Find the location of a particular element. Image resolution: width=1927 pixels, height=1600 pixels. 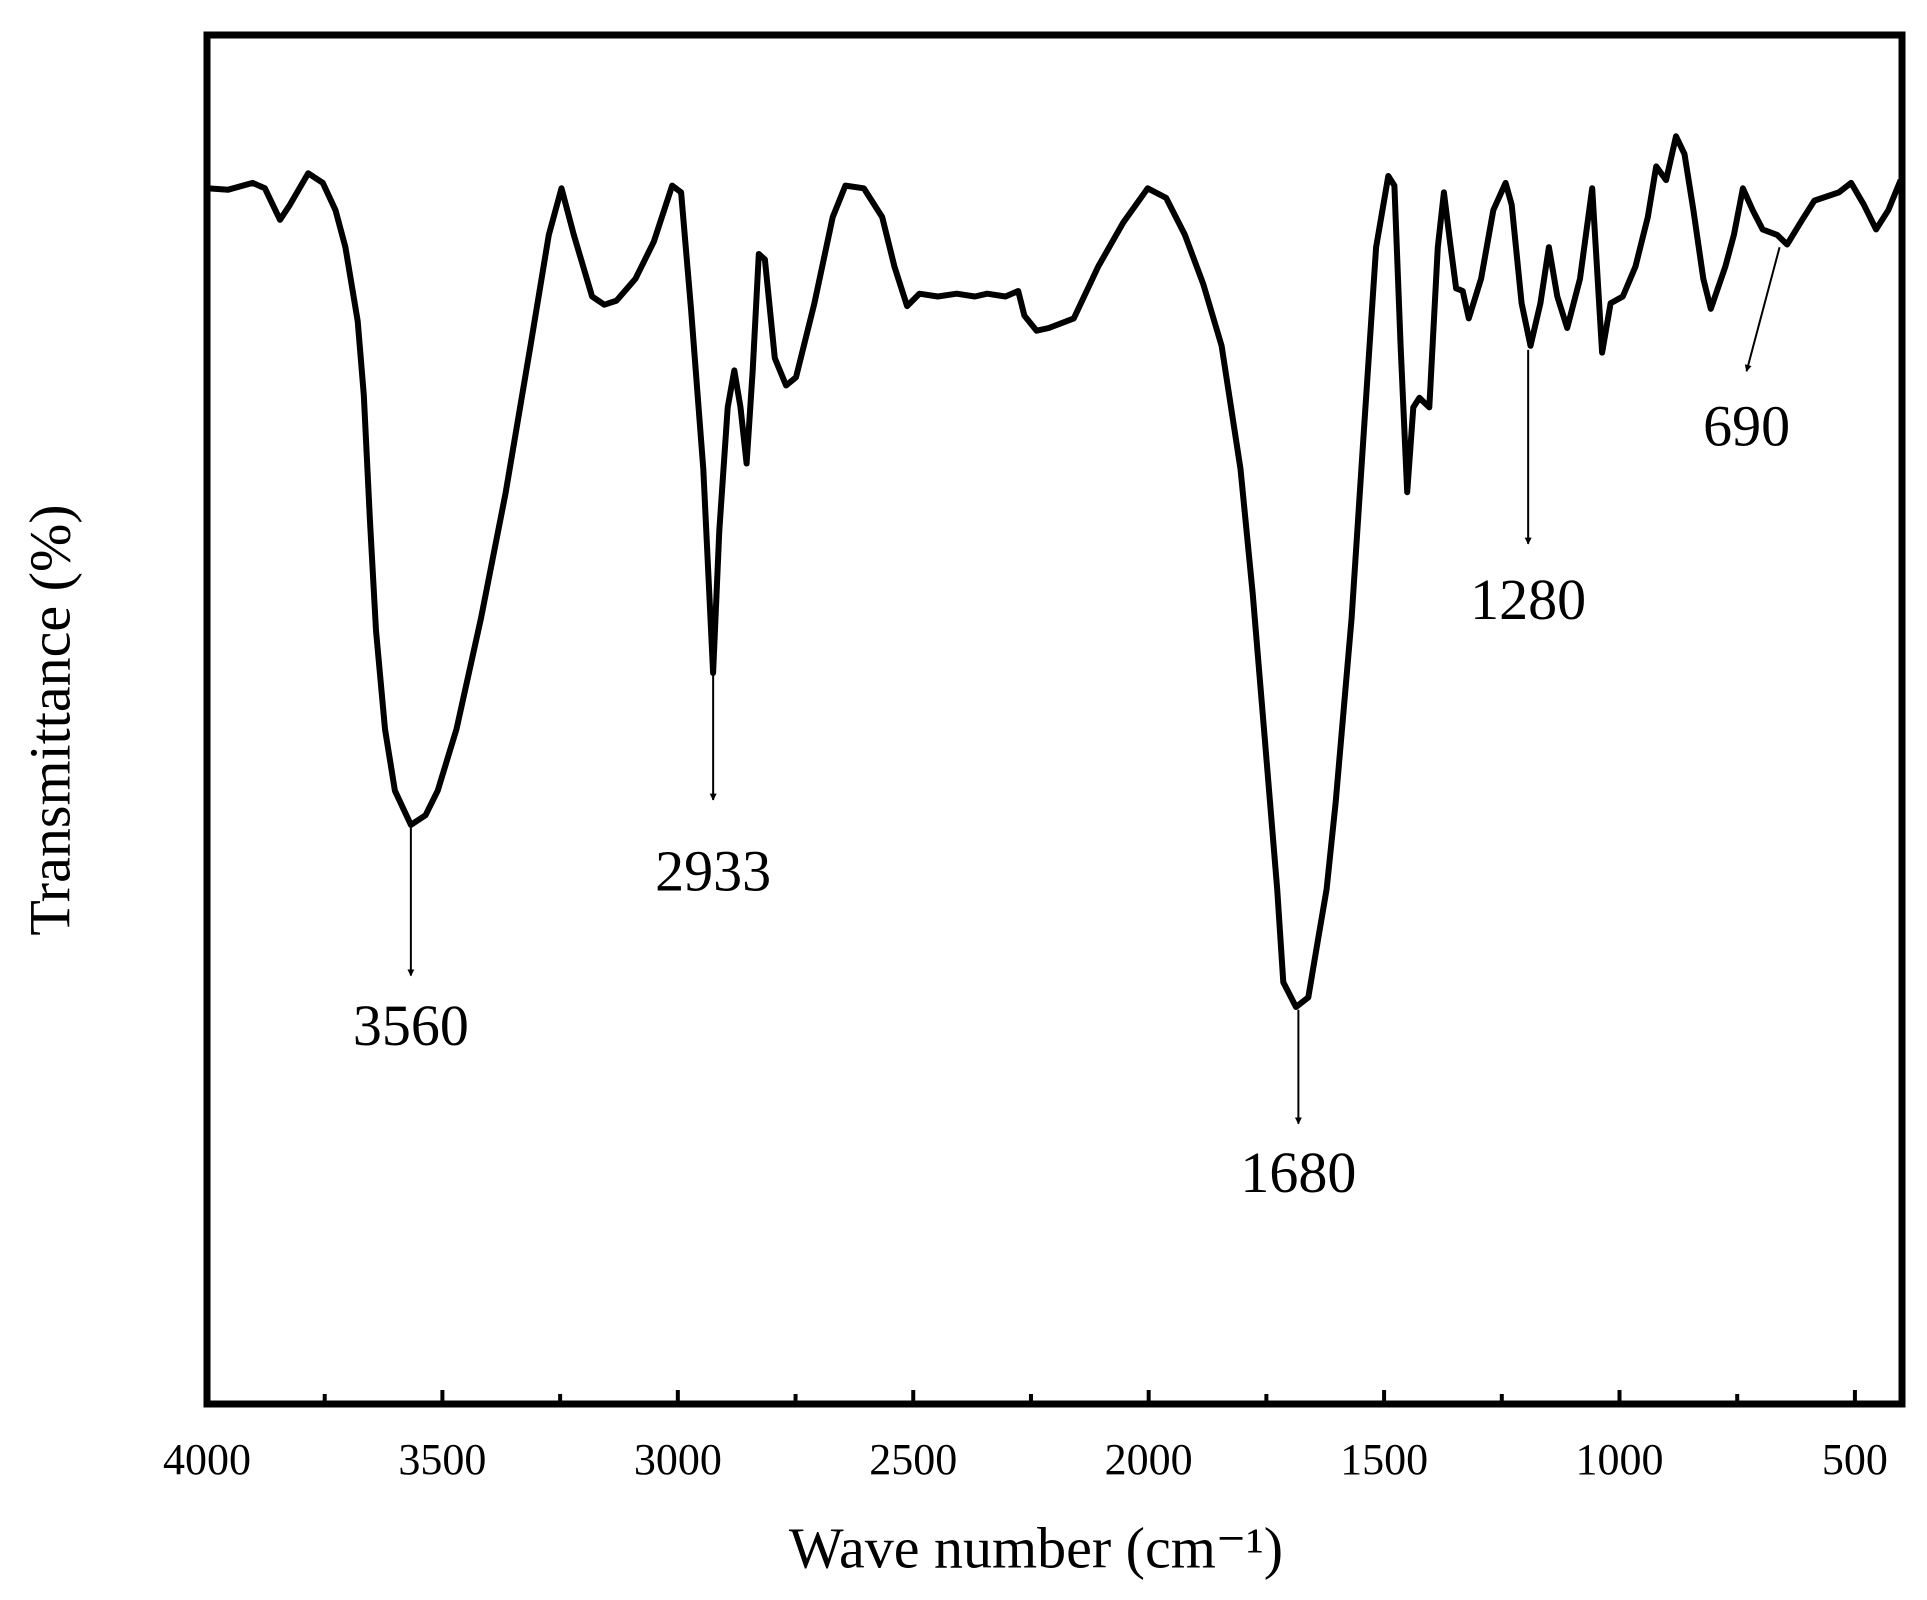

x-tick-label: 2500 is located at coordinates (913, 1459).